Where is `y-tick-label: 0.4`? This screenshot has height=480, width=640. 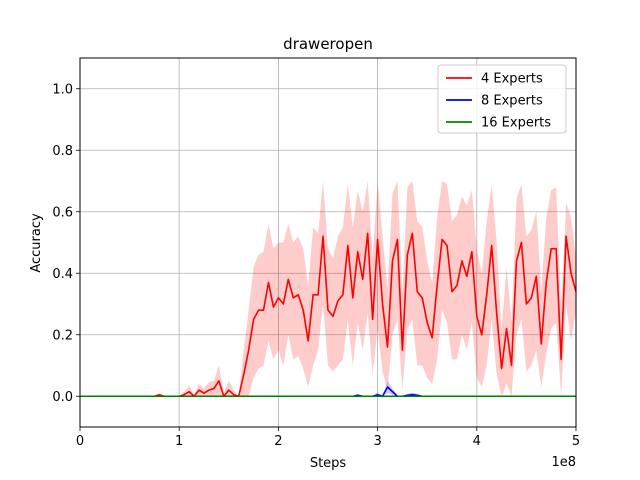 y-tick-label: 0.4 is located at coordinates (62, 274).